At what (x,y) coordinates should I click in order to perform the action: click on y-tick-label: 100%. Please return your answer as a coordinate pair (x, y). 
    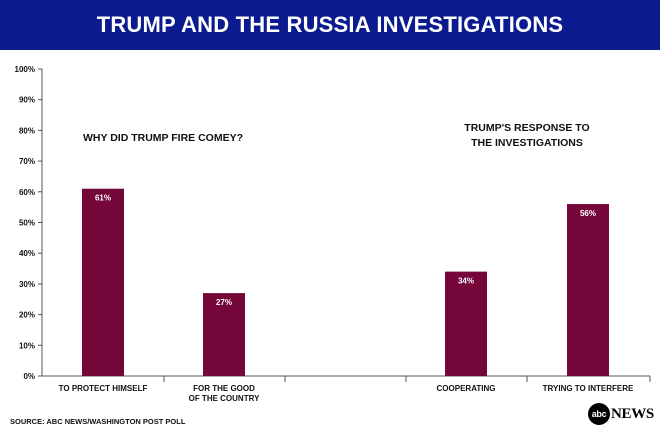
    Looking at the image, I should click on (25, 69).